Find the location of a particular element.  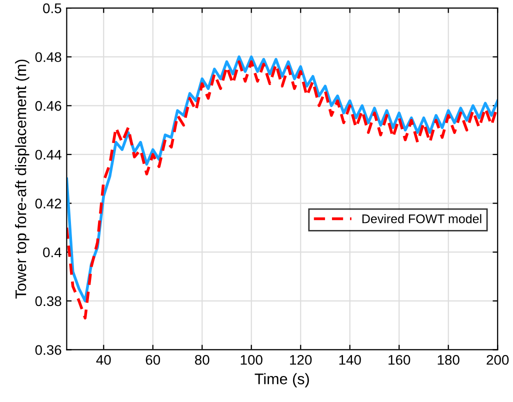

y-tick-label: 0.48 is located at coordinates (48, 57).